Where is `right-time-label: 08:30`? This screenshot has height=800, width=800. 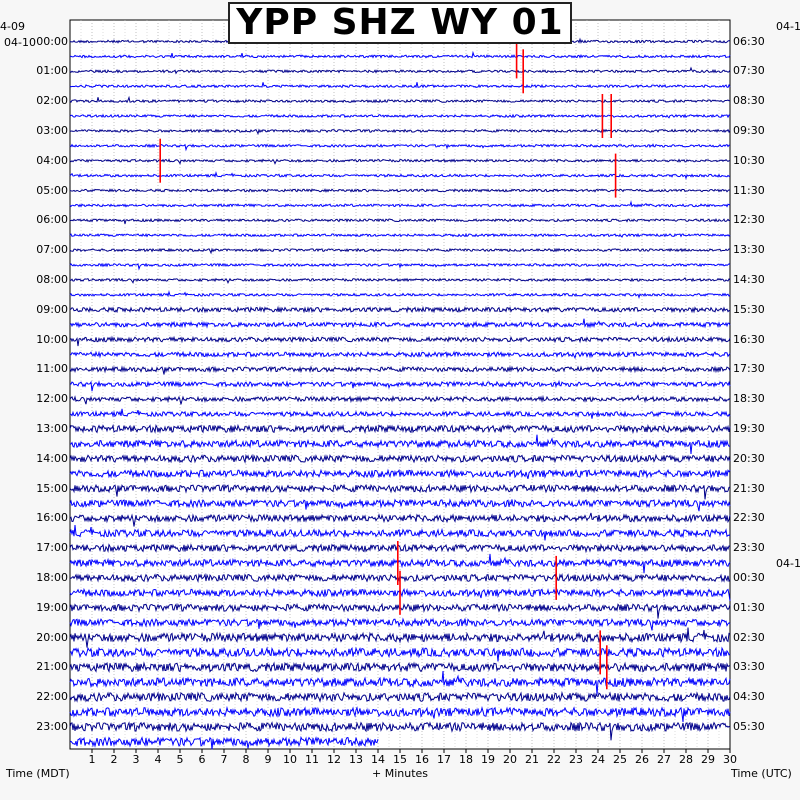
right-time-label: 08:30 is located at coordinates (749, 101).